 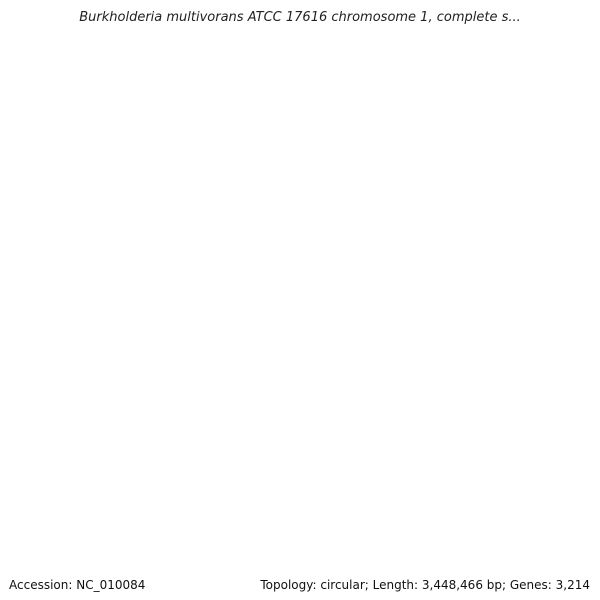 What do you see at coordinates (77, 585) in the screenshot?
I see `accession-text: Accession: NC_010084` at bounding box center [77, 585].